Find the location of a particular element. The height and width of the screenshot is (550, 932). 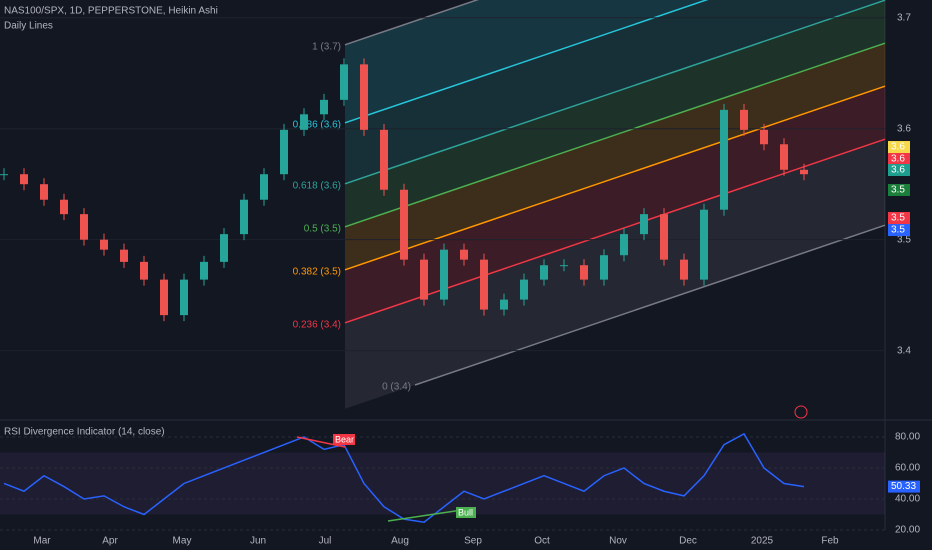

symbol-title: NAS100/SPX, 1D, PEPPERSTONE, Heikin Ashi is located at coordinates (111, 11).